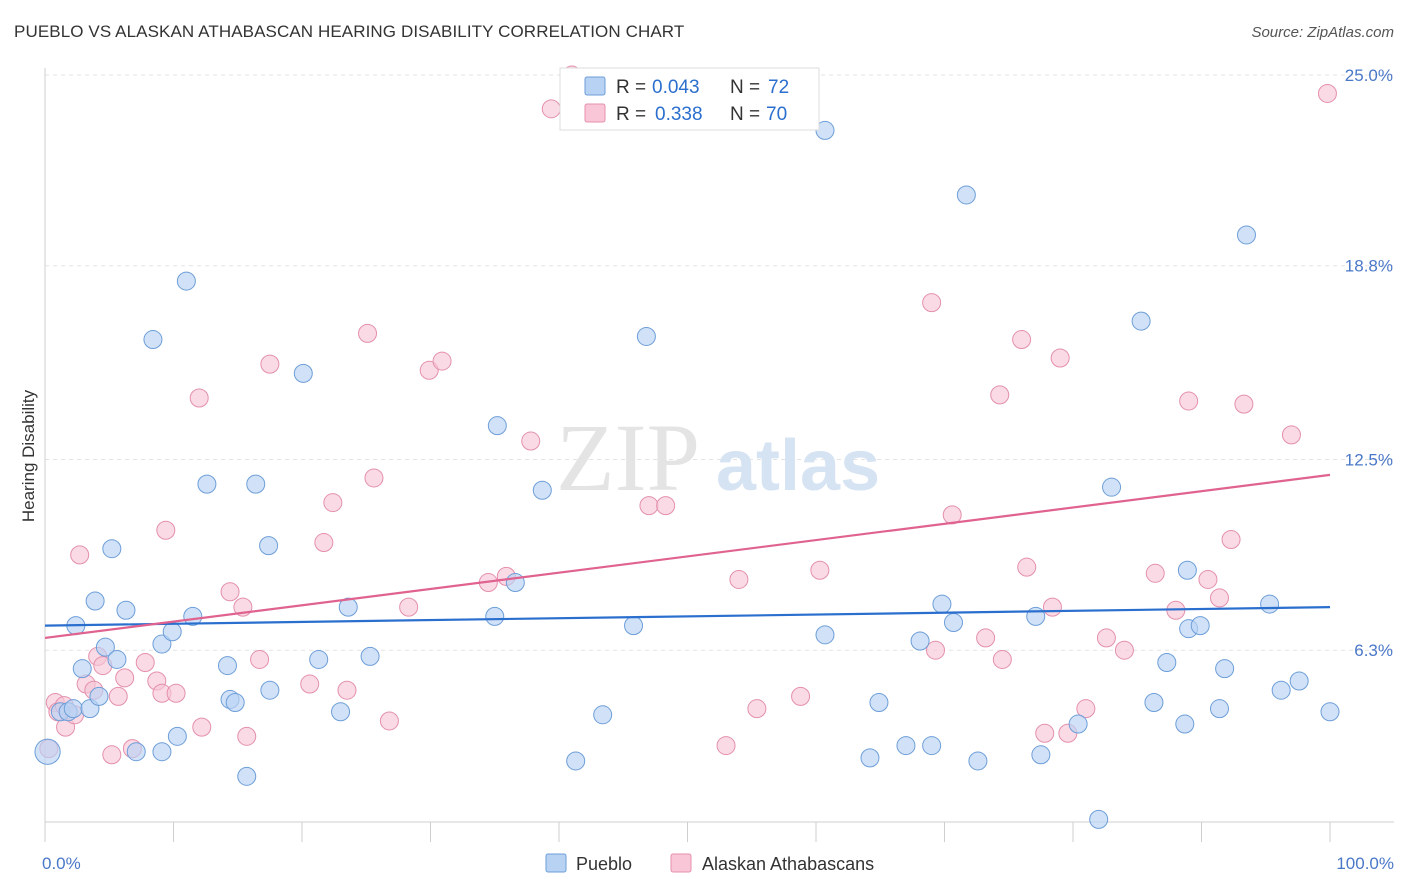 The height and width of the screenshot is (892, 1406). Describe the element at coordinates (718, 457) in the screenshot. I see `watermark: ZIP atlas` at that location.